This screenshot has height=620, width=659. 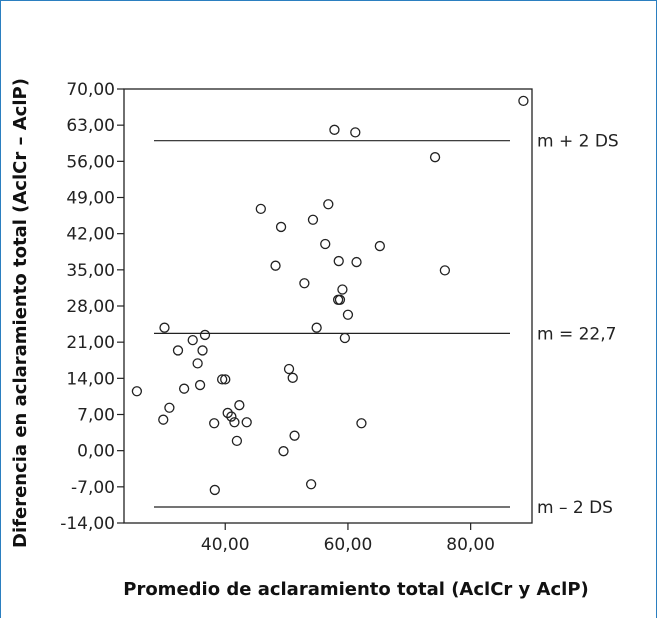 What do you see at coordinates (90, 126) in the screenshot?
I see `y-tick-label: 63,00` at bounding box center [90, 126].